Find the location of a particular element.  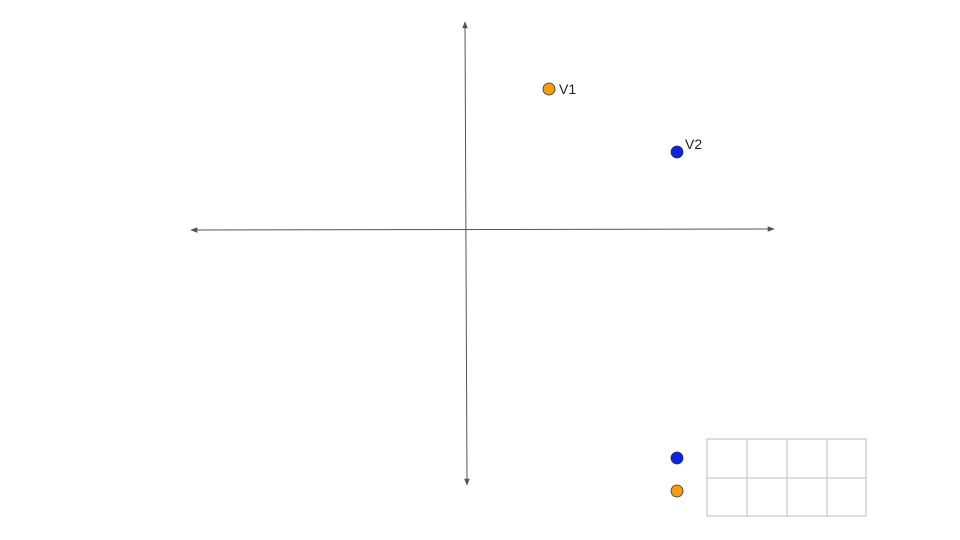

legend-table is located at coordinates (768, 477).